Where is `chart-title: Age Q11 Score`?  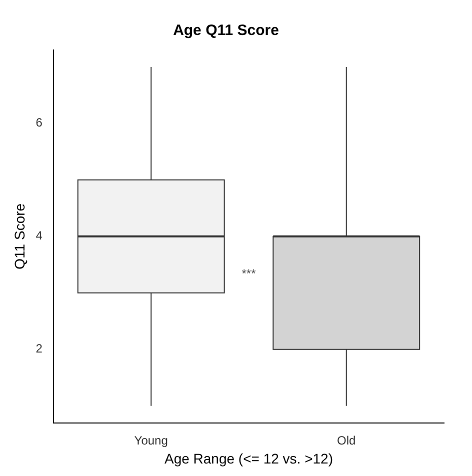
chart-title: Age Q11 Score is located at coordinates (226, 31).